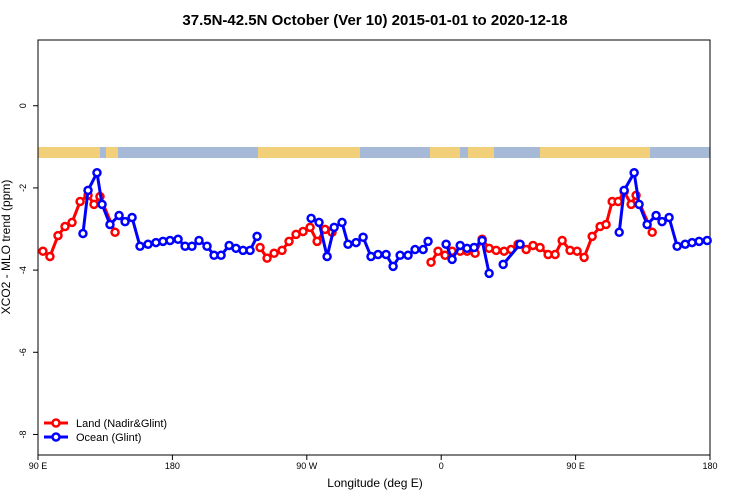 This screenshot has height=500, width=750. What do you see at coordinates (374, 152) in the screenshot?
I see `map-strip` at bounding box center [374, 152].